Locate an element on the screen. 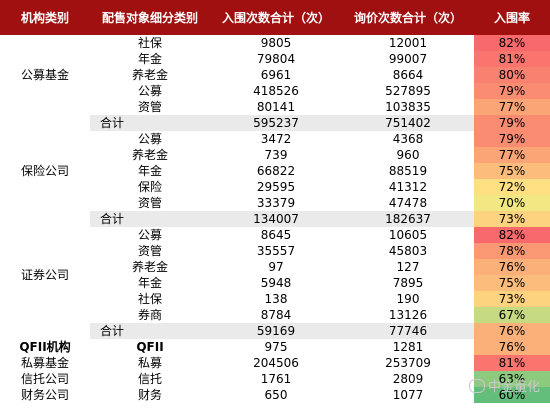 The height and width of the screenshot is (411, 550). header-inquiry-count: 询价次数合计（次） is located at coordinates (408, 17).